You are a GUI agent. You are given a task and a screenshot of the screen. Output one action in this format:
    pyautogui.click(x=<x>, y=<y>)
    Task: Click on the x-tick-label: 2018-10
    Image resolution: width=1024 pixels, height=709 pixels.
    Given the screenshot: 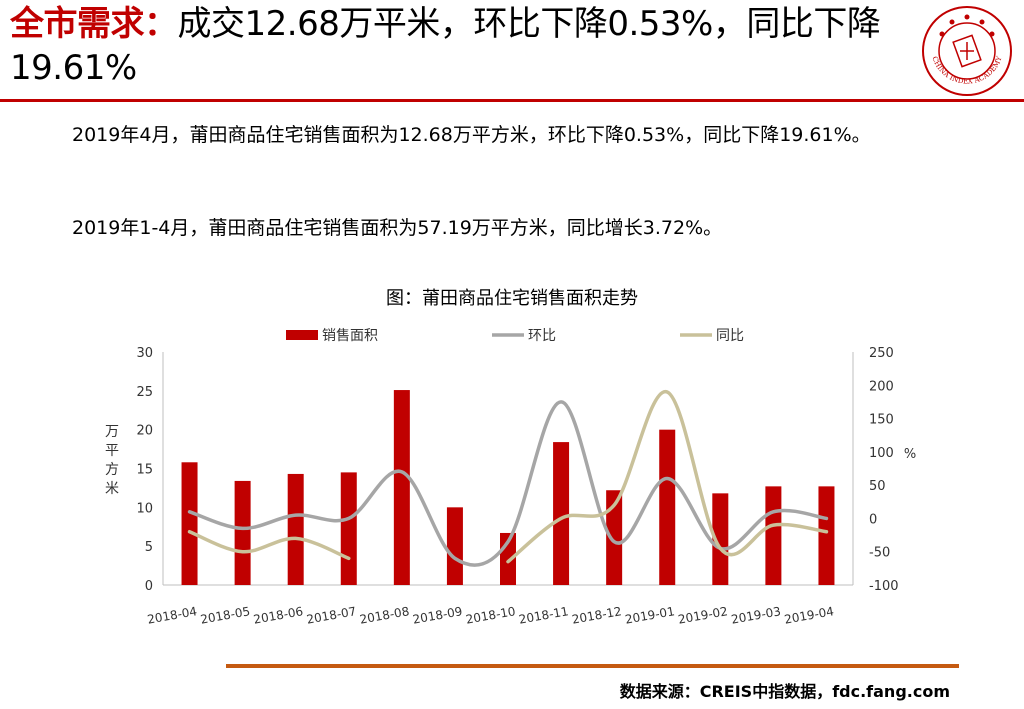 What is the action you would take?
    pyautogui.click(x=491, y=615)
    